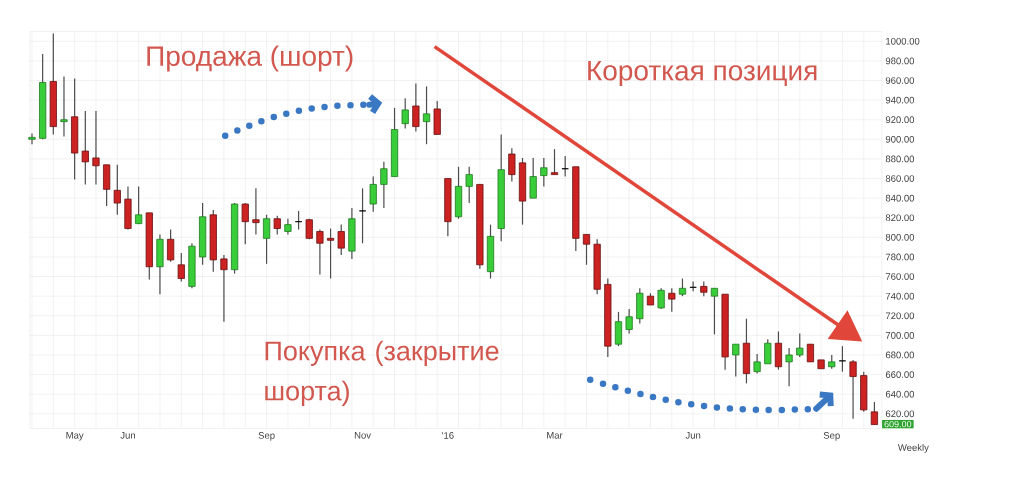 The height and width of the screenshot is (503, 1024). Describe the element at coordinates (448, 435) in the screenshot. I see `x-tick-label: '16` at that location.